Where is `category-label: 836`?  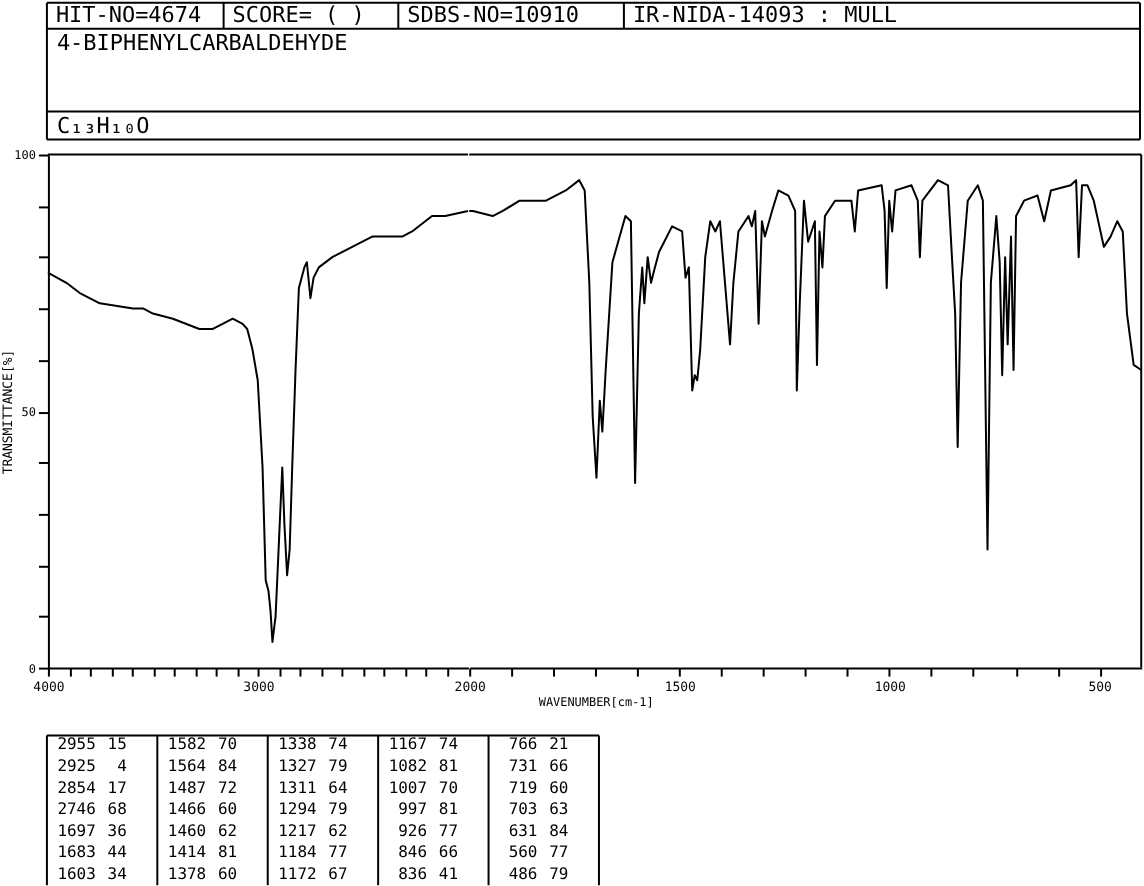
category-label: 836 is located at coordinates (413, 873).